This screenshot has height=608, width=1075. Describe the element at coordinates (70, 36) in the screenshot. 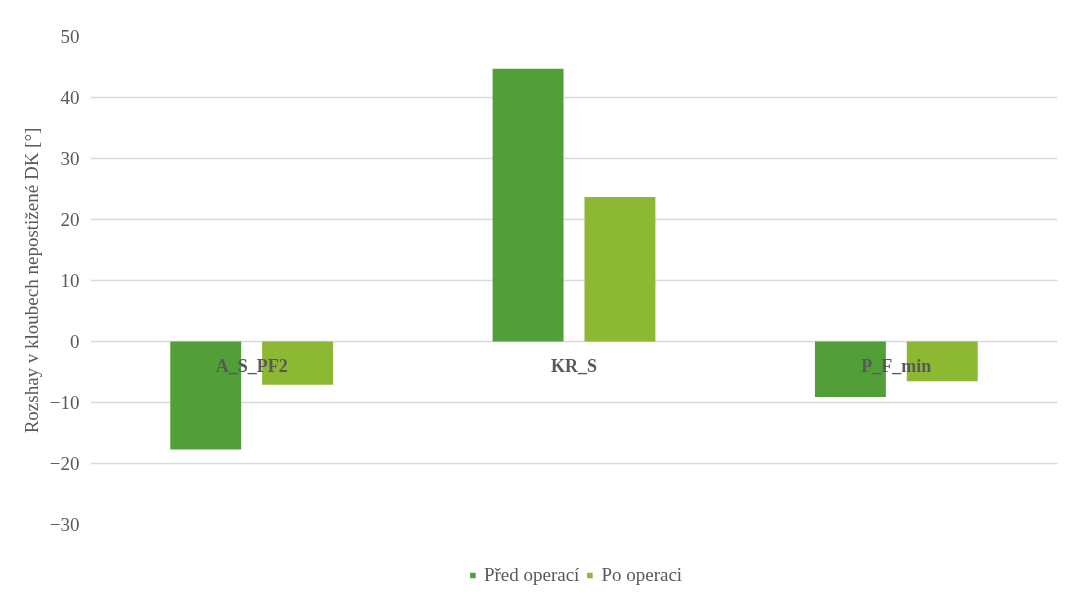

I see `y-tick-label: 50` at that location.